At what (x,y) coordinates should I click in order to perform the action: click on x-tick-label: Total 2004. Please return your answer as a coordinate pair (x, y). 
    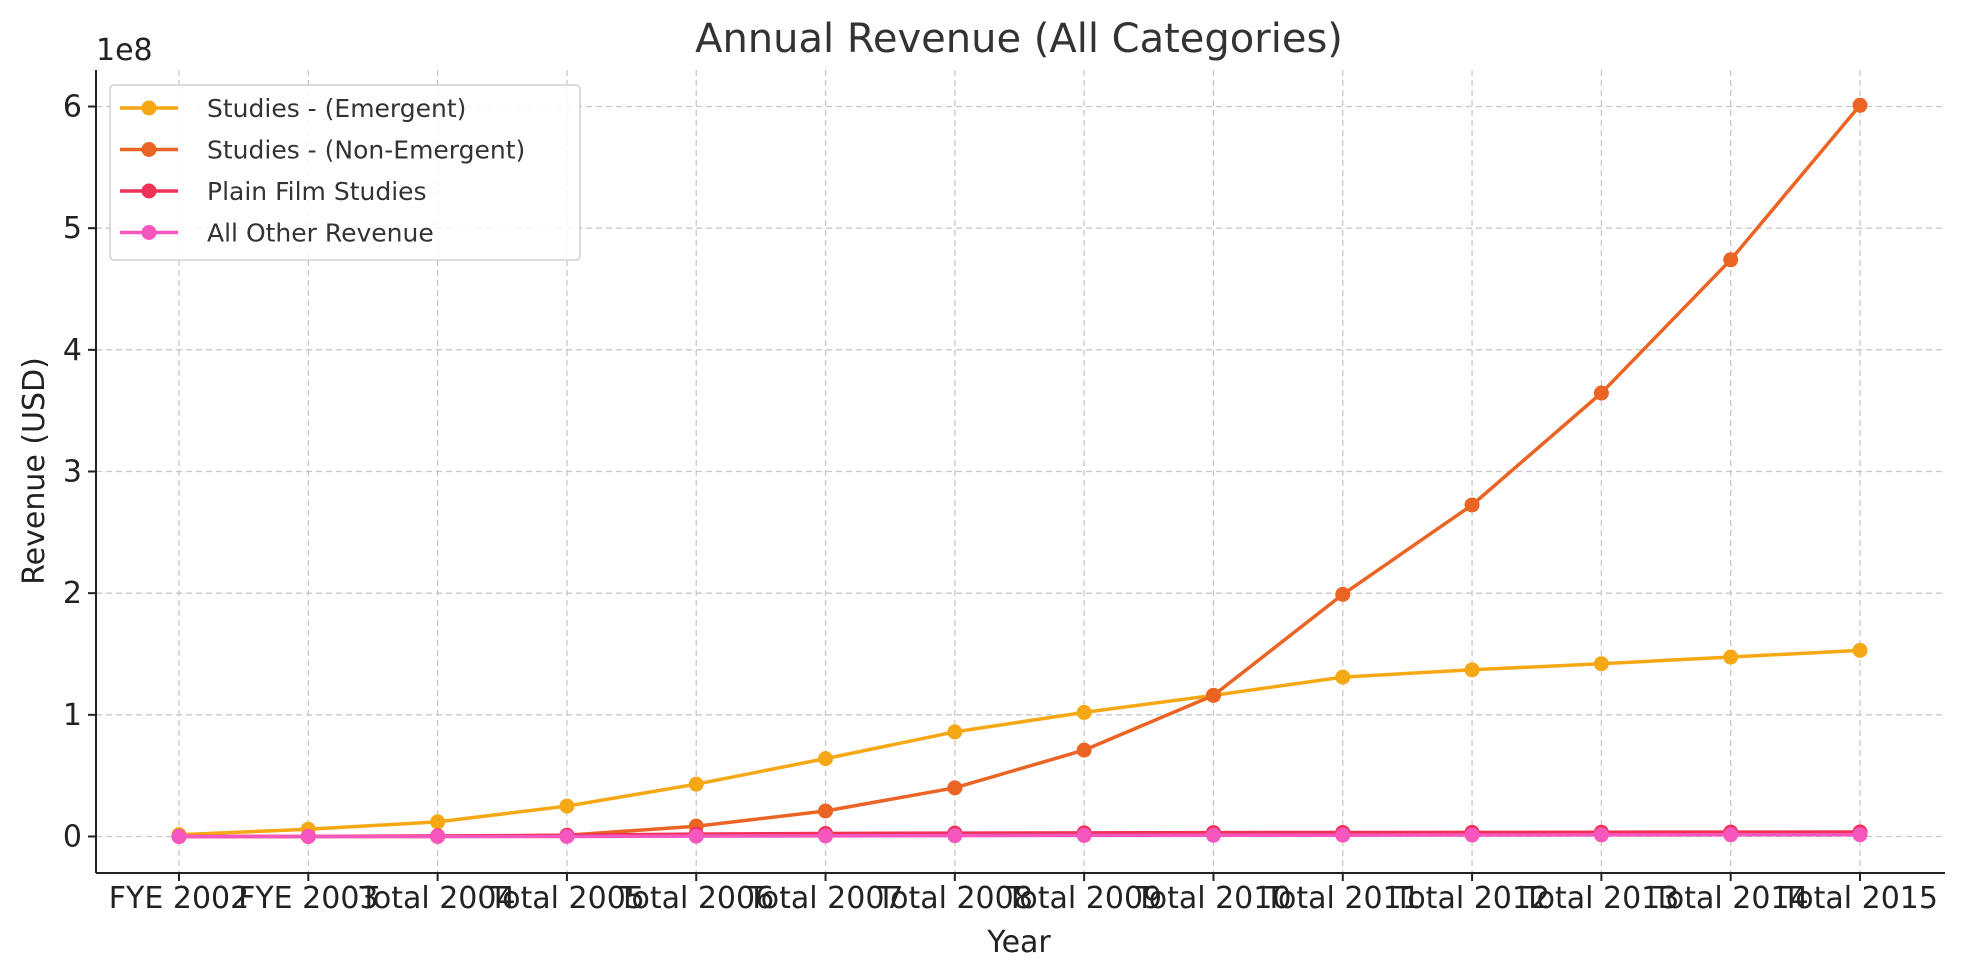
    Looking at the image, I should click on (437, 898).